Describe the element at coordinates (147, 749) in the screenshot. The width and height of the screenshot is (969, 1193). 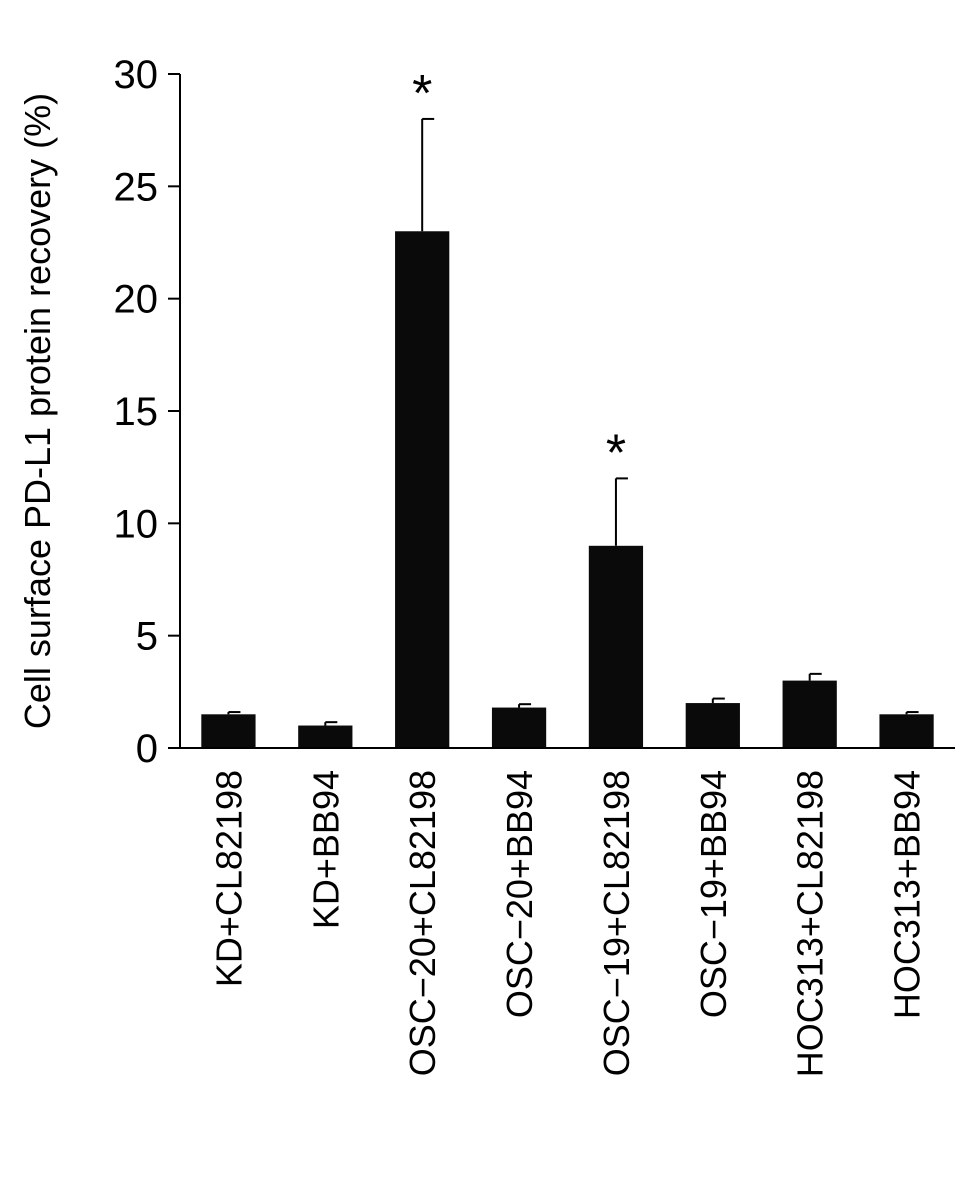
I see `y-tick-label: 0` at that location.